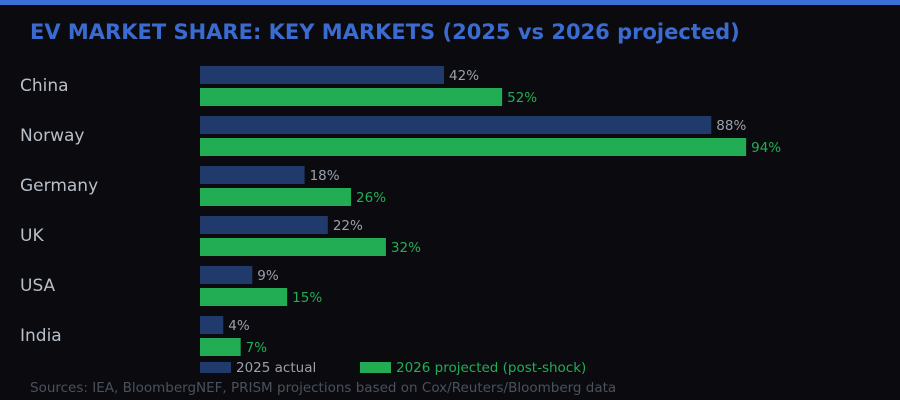 The height and width of the screenshot is (400, 900). Describe the element at coordinates (522, 98) in the screenshot. I see `data-label: 52%` at that location.